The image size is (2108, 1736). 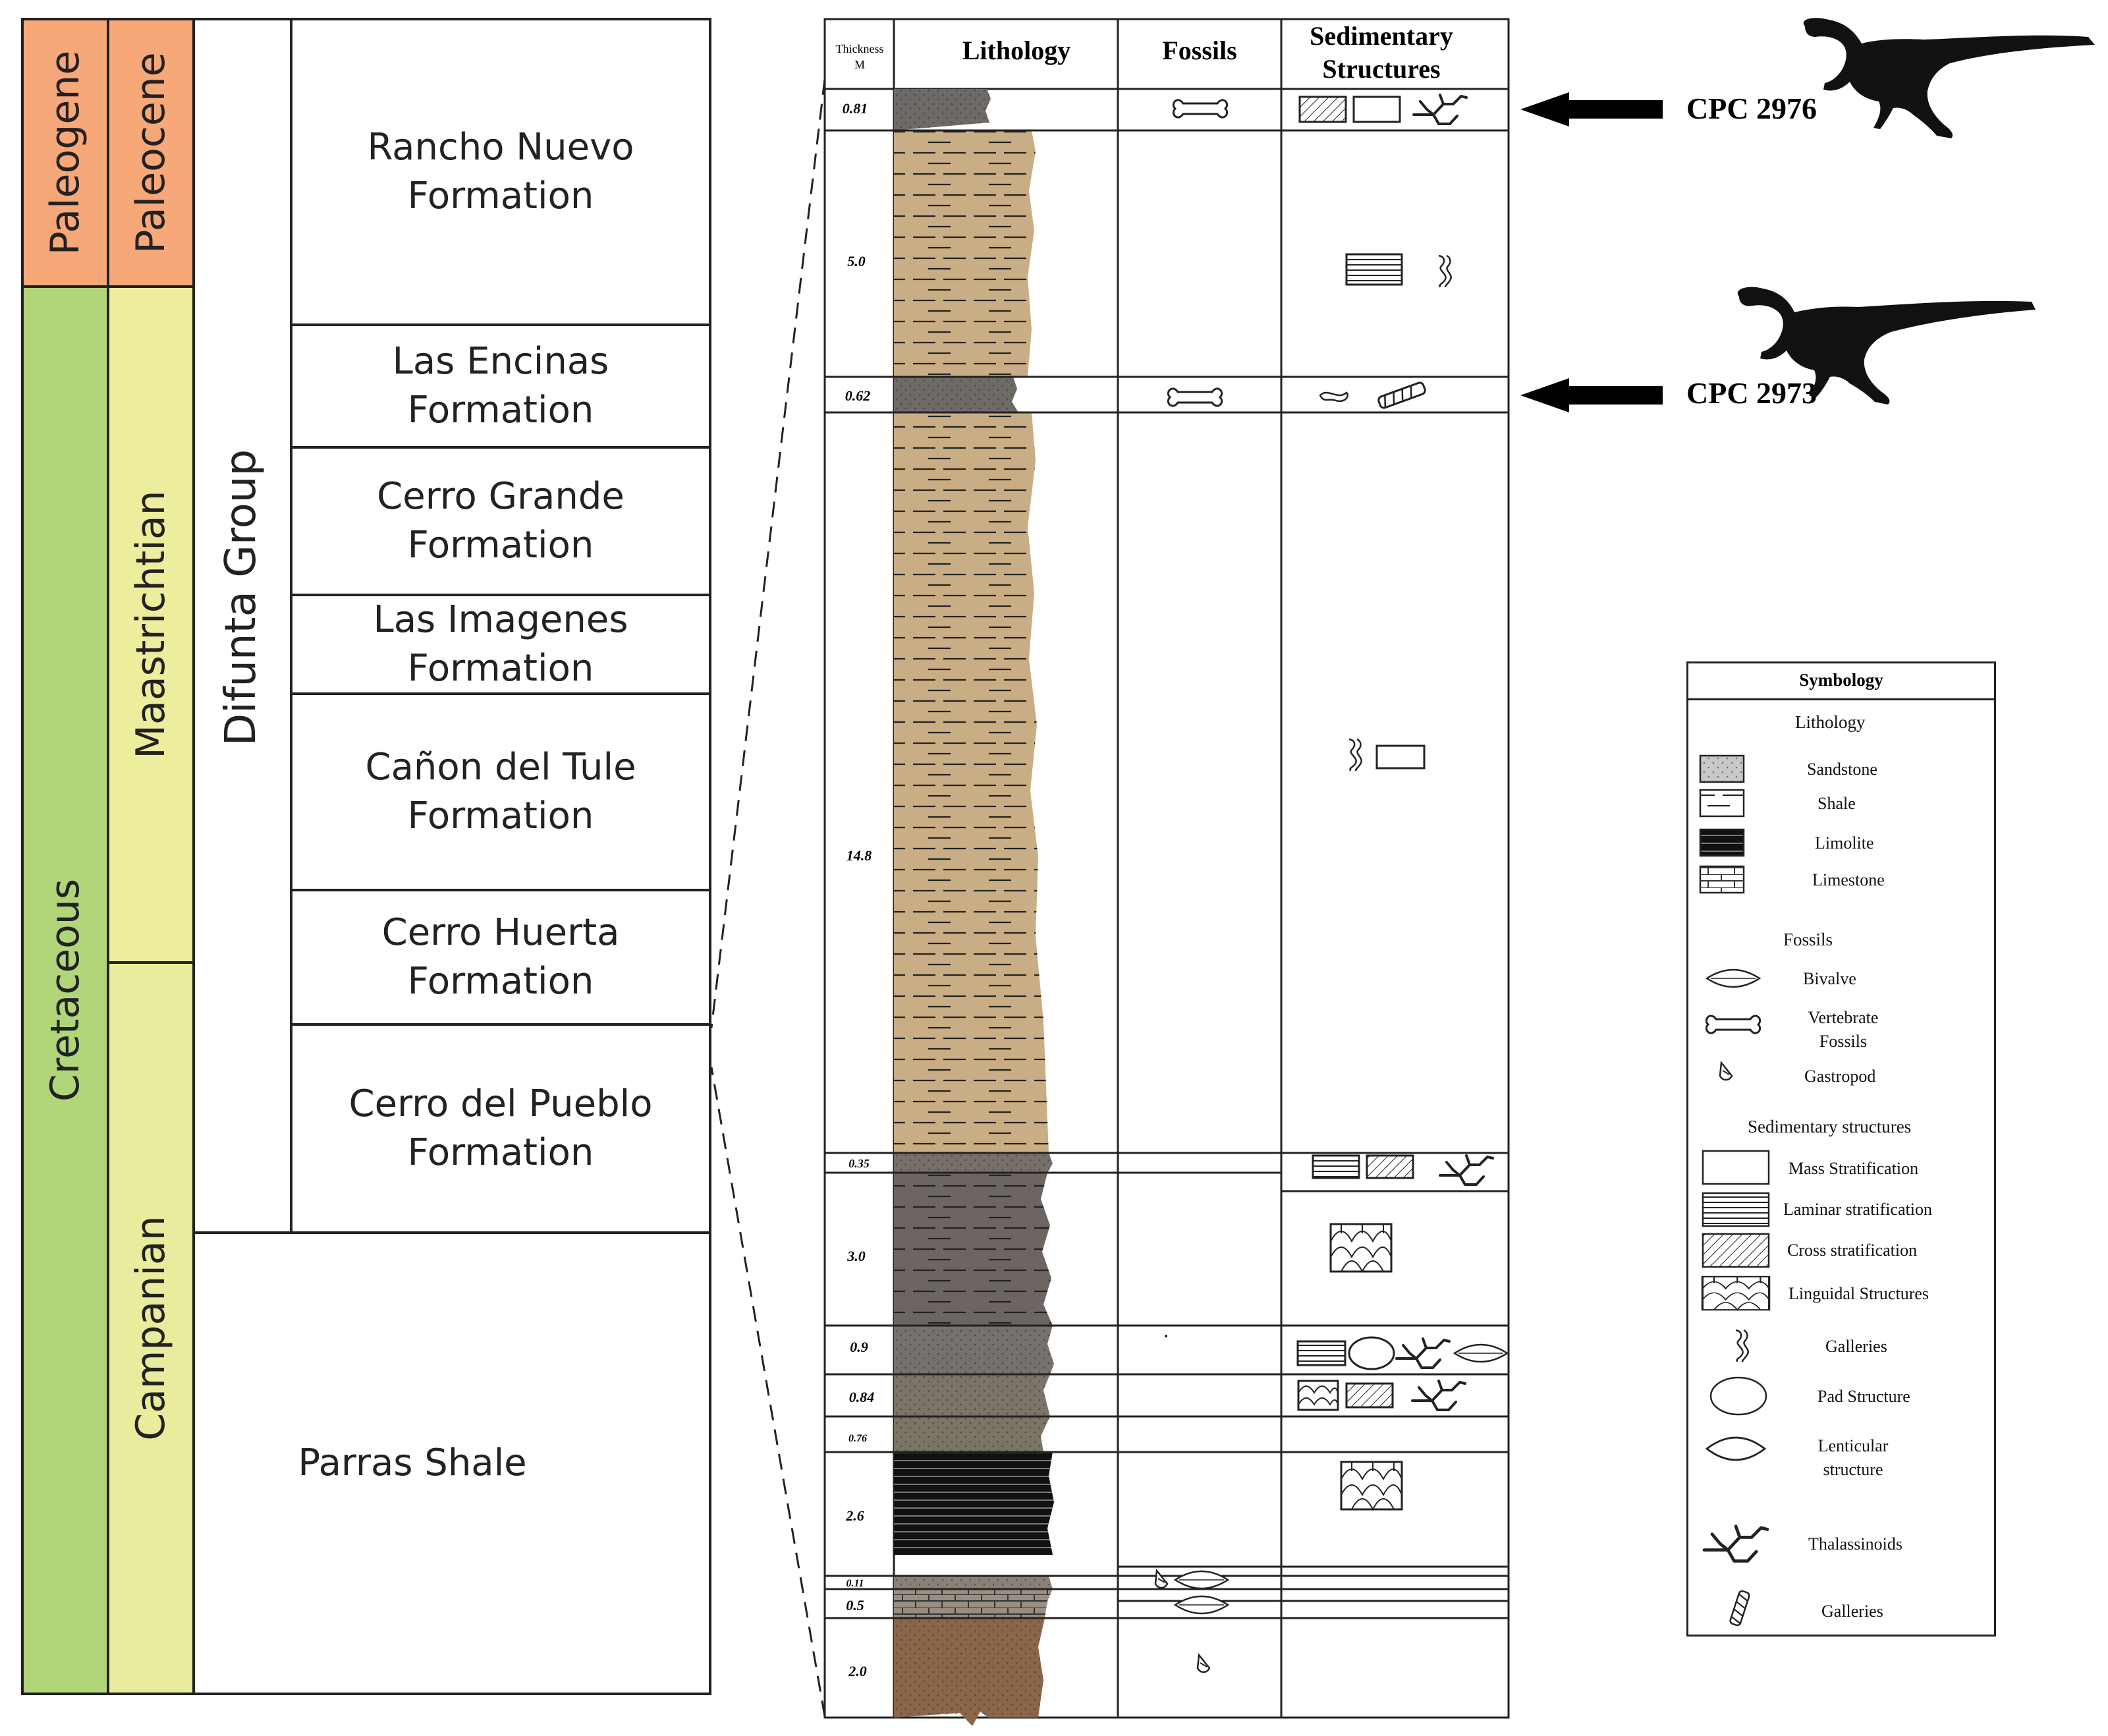 I want to click on gastropod-icon, so click(x=1726, y=1071).